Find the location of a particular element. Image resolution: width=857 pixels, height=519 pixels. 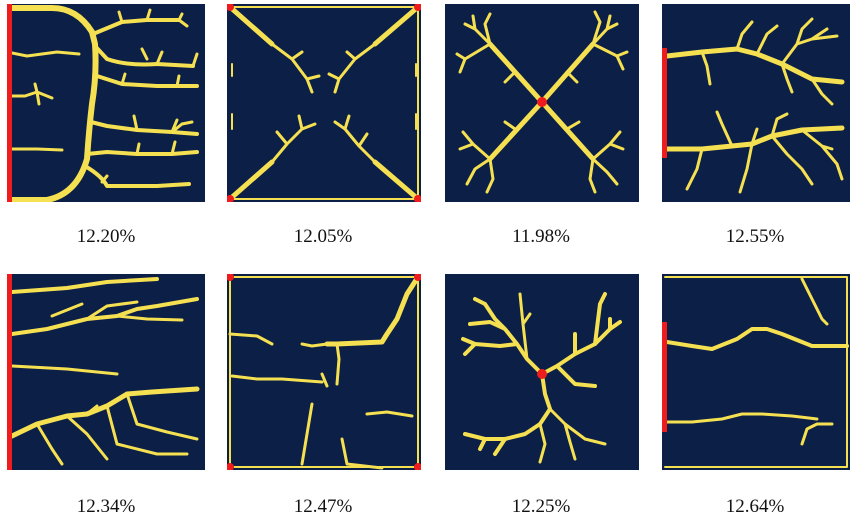

panel-2-image is located at coordinates (324, 103).